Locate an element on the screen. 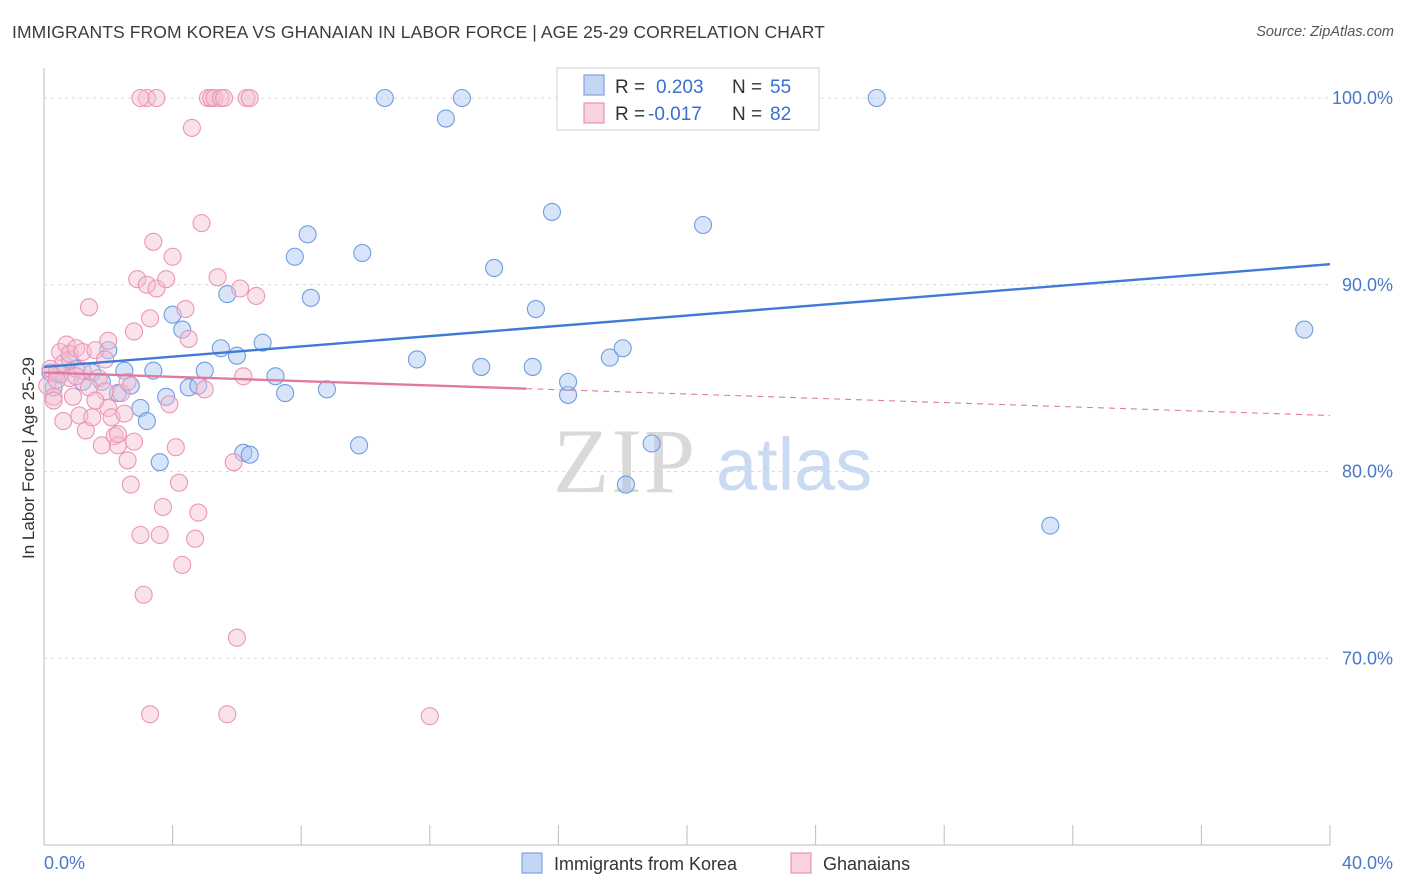 The height and width of the screenshot is (892, 1406). bottom-legend: Immigrants from Korea Ghanaians is located at coordinates (715, 863).